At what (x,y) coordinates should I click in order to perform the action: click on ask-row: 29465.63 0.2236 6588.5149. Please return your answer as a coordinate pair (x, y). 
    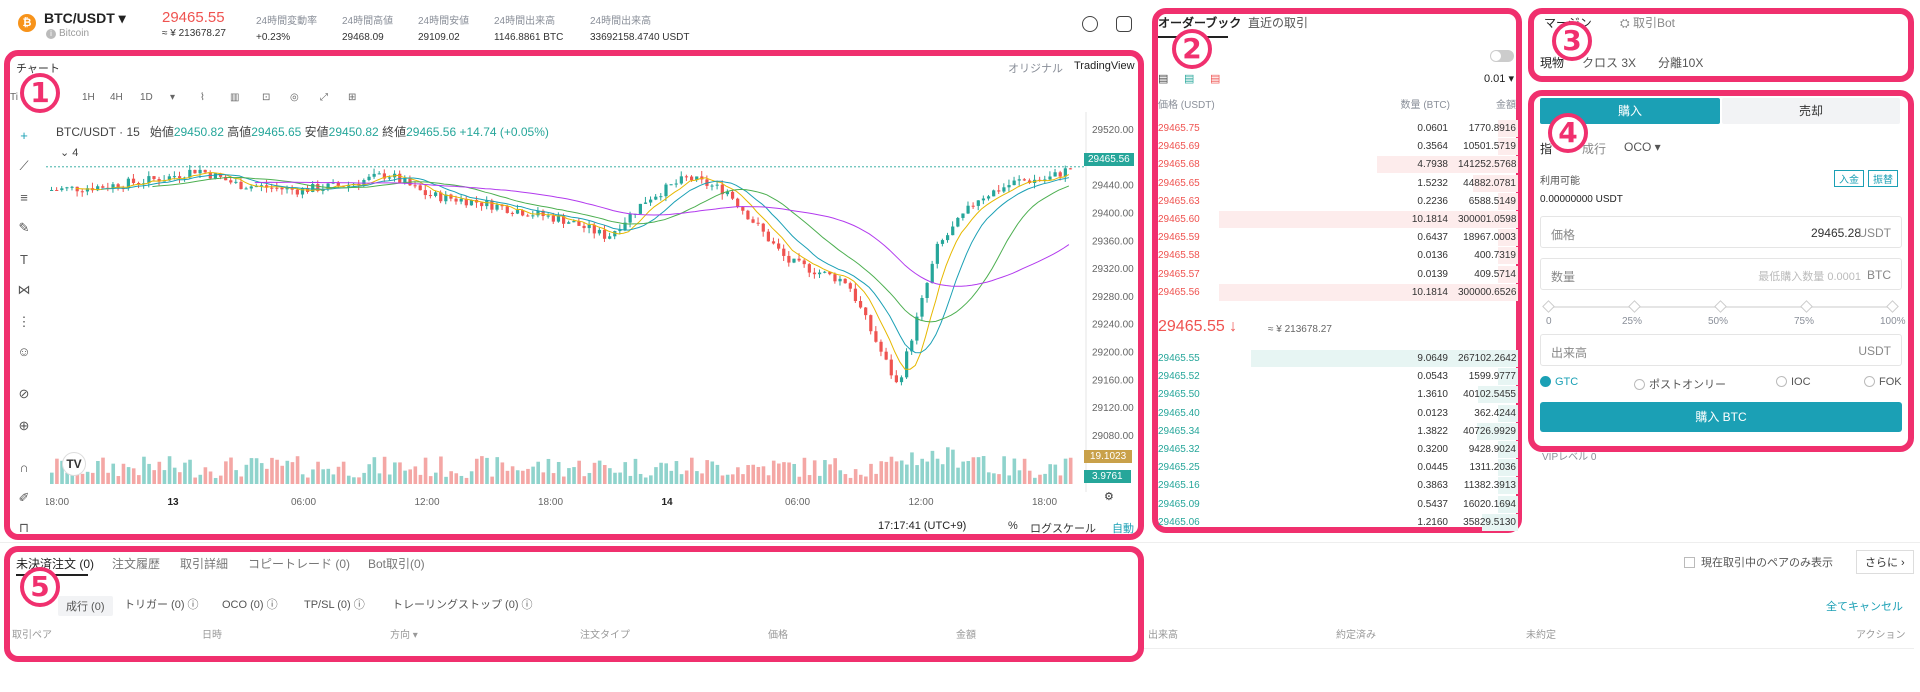
    Looking at the image, I should click on (1338, 201).